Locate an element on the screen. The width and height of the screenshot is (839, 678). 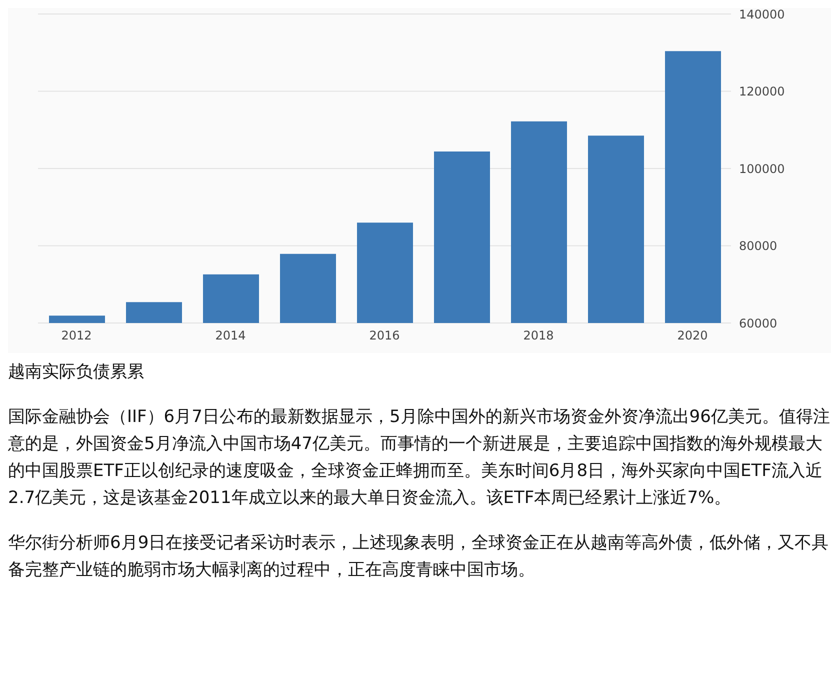
x-tick-label: 2012 is located at coordinates (76, 335).